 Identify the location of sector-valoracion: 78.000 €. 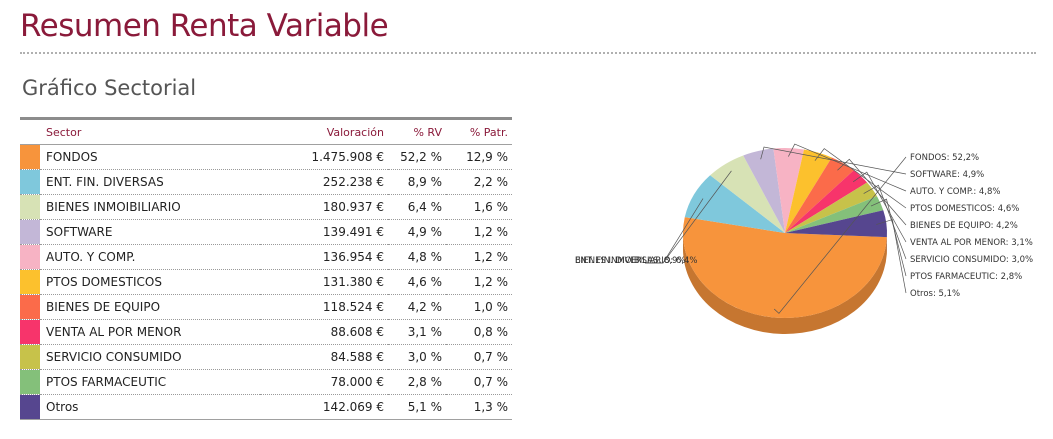
(324, 382).